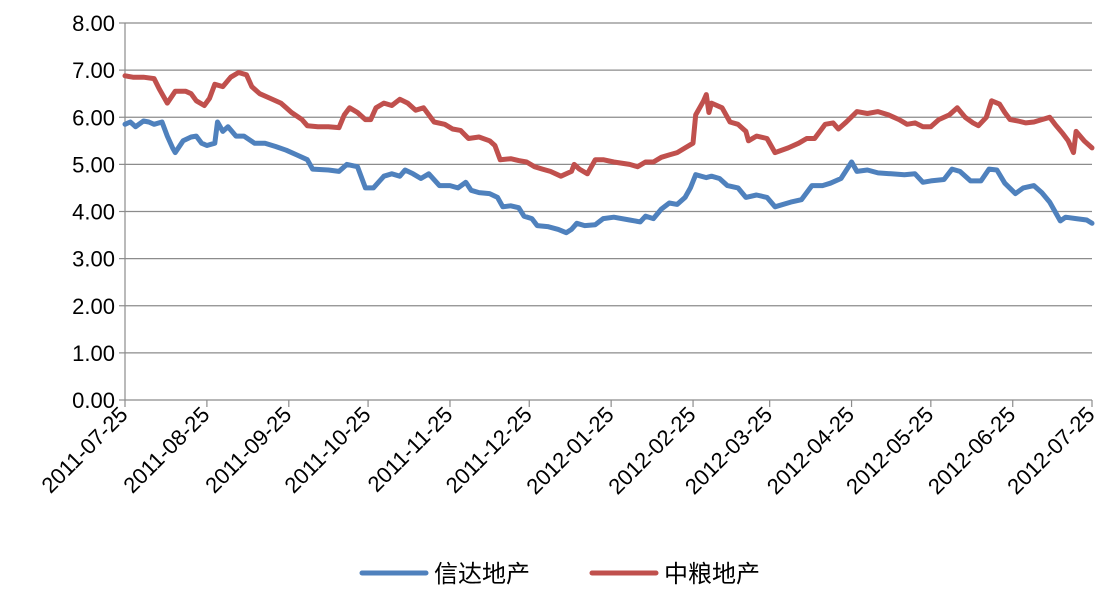 The height and width of the screenshot is (600, 1107). I want to click on legend-label: 信达地产, so click(482, 574).